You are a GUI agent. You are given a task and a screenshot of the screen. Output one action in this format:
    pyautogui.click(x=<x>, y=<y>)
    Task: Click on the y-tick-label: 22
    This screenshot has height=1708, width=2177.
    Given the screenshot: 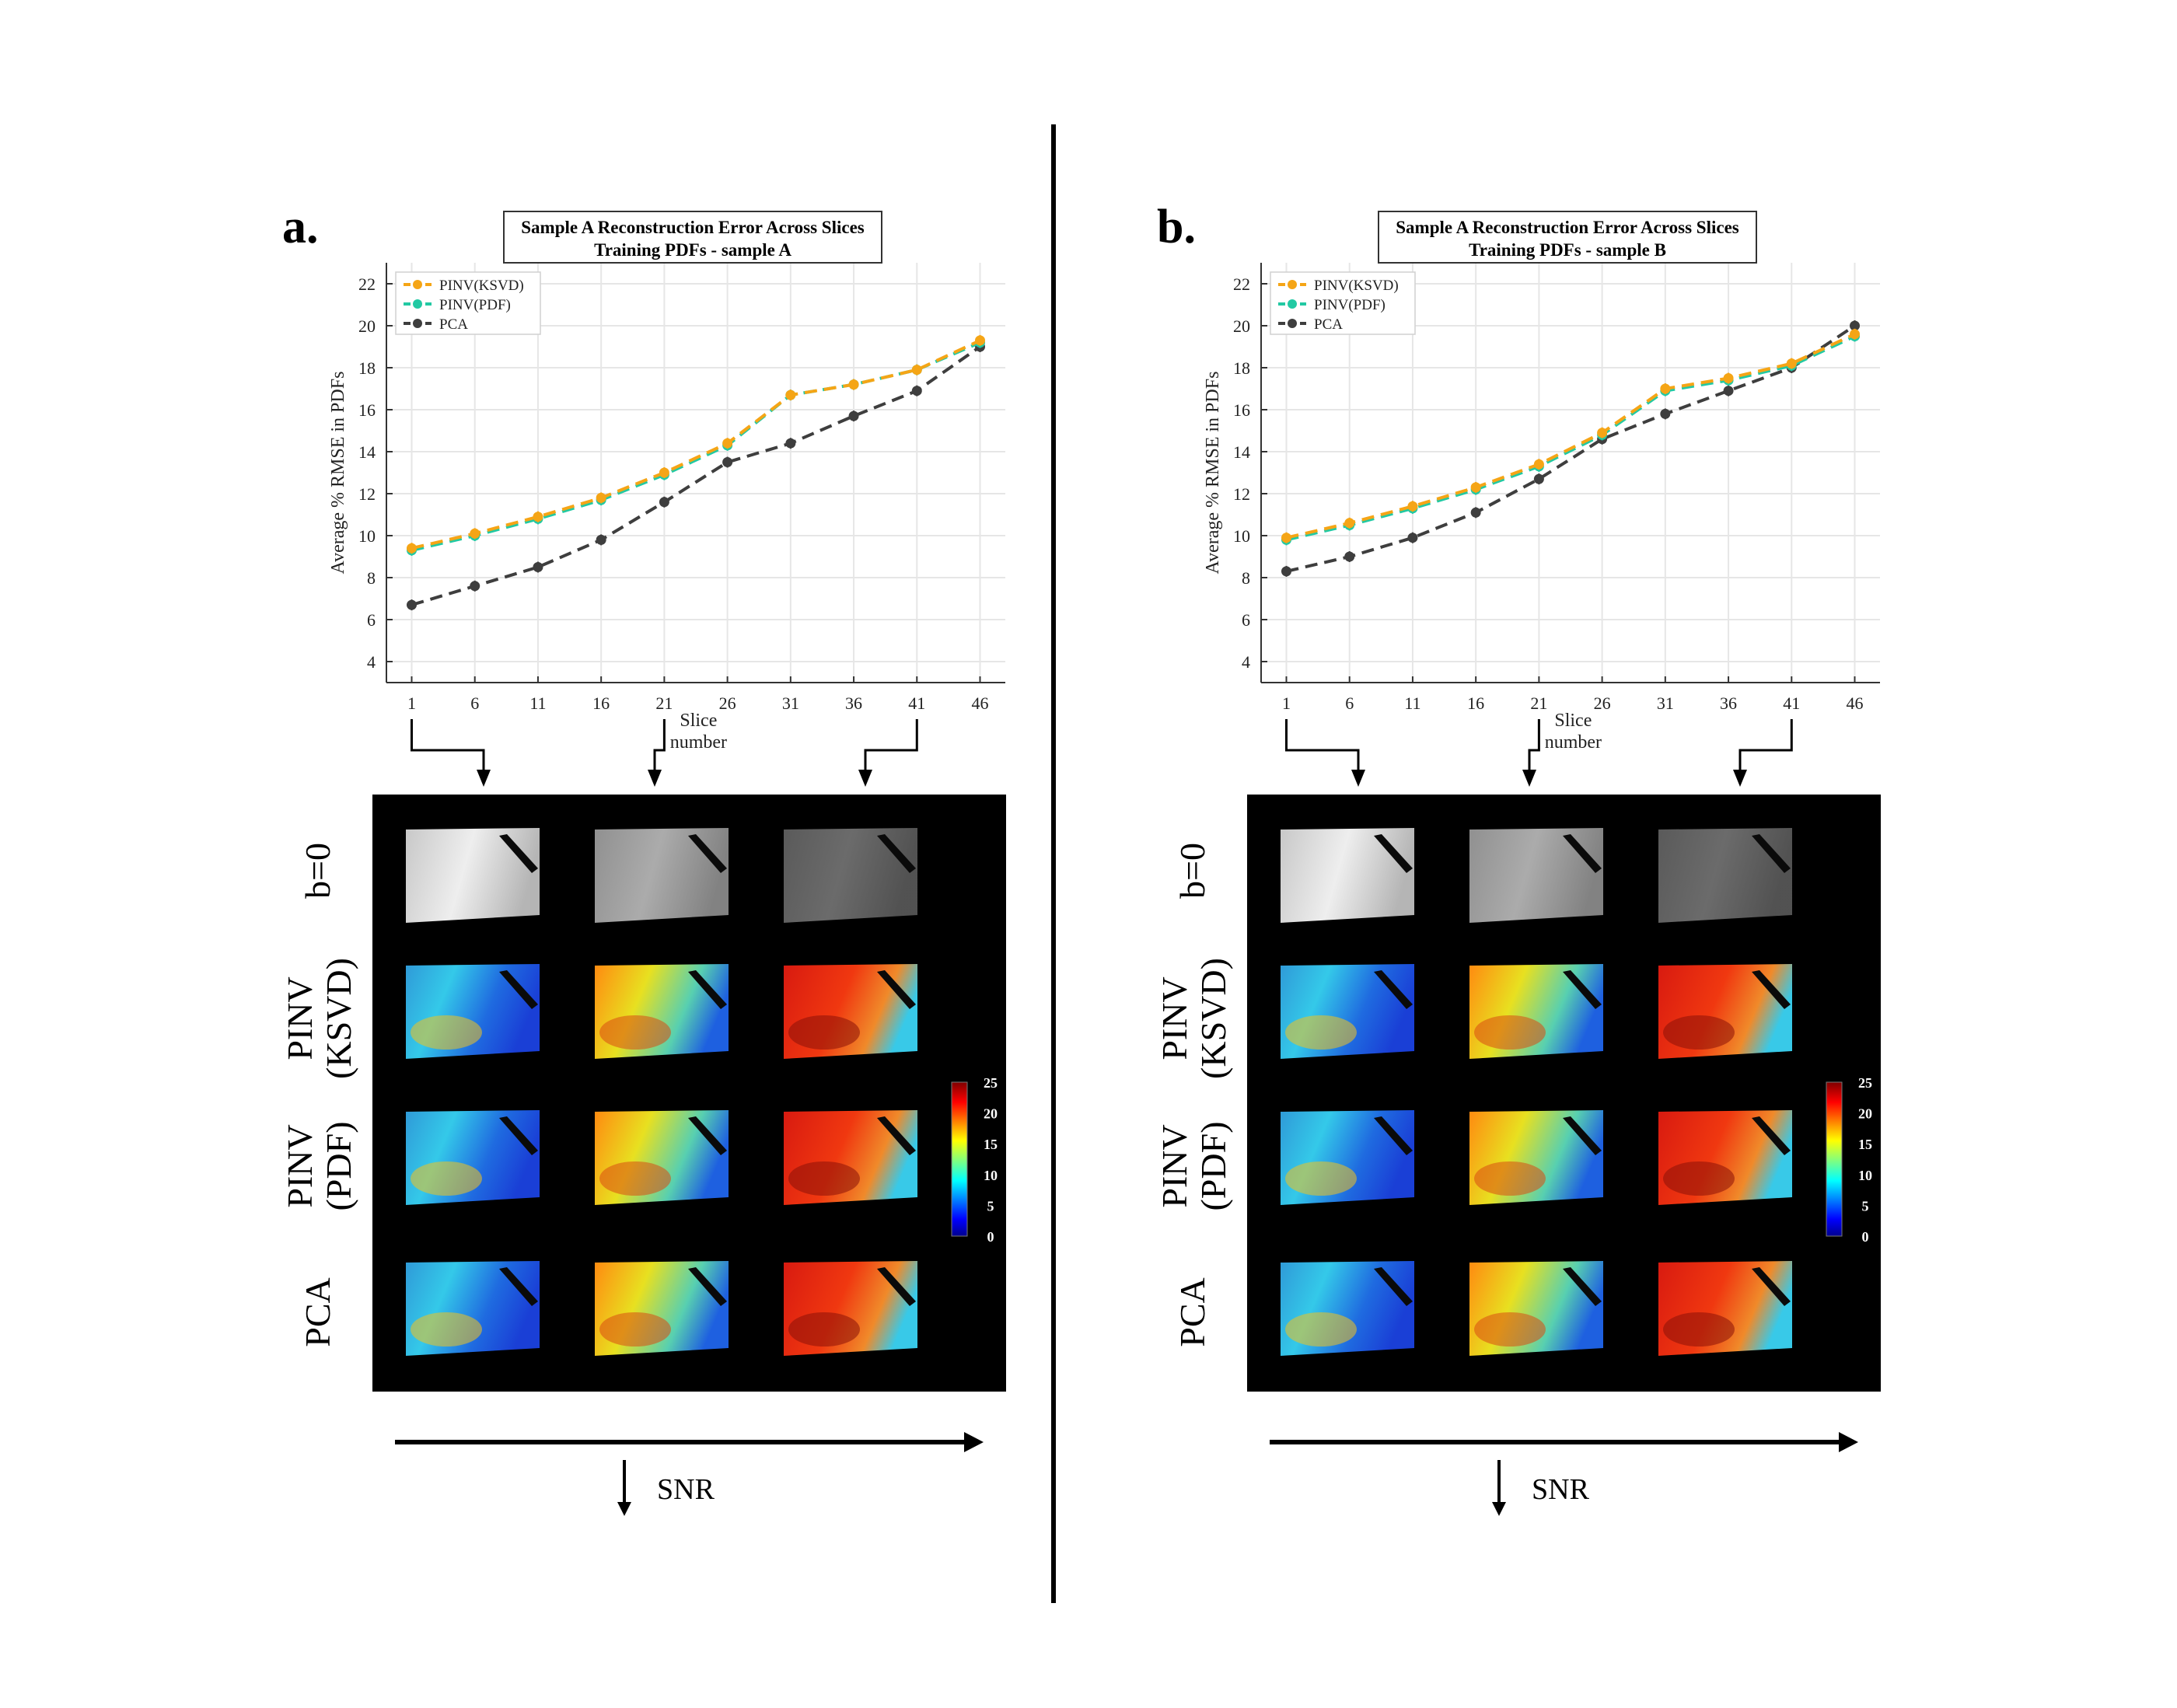 What is the action you would take?
    pyautogui.click(x=367, y=284)
    